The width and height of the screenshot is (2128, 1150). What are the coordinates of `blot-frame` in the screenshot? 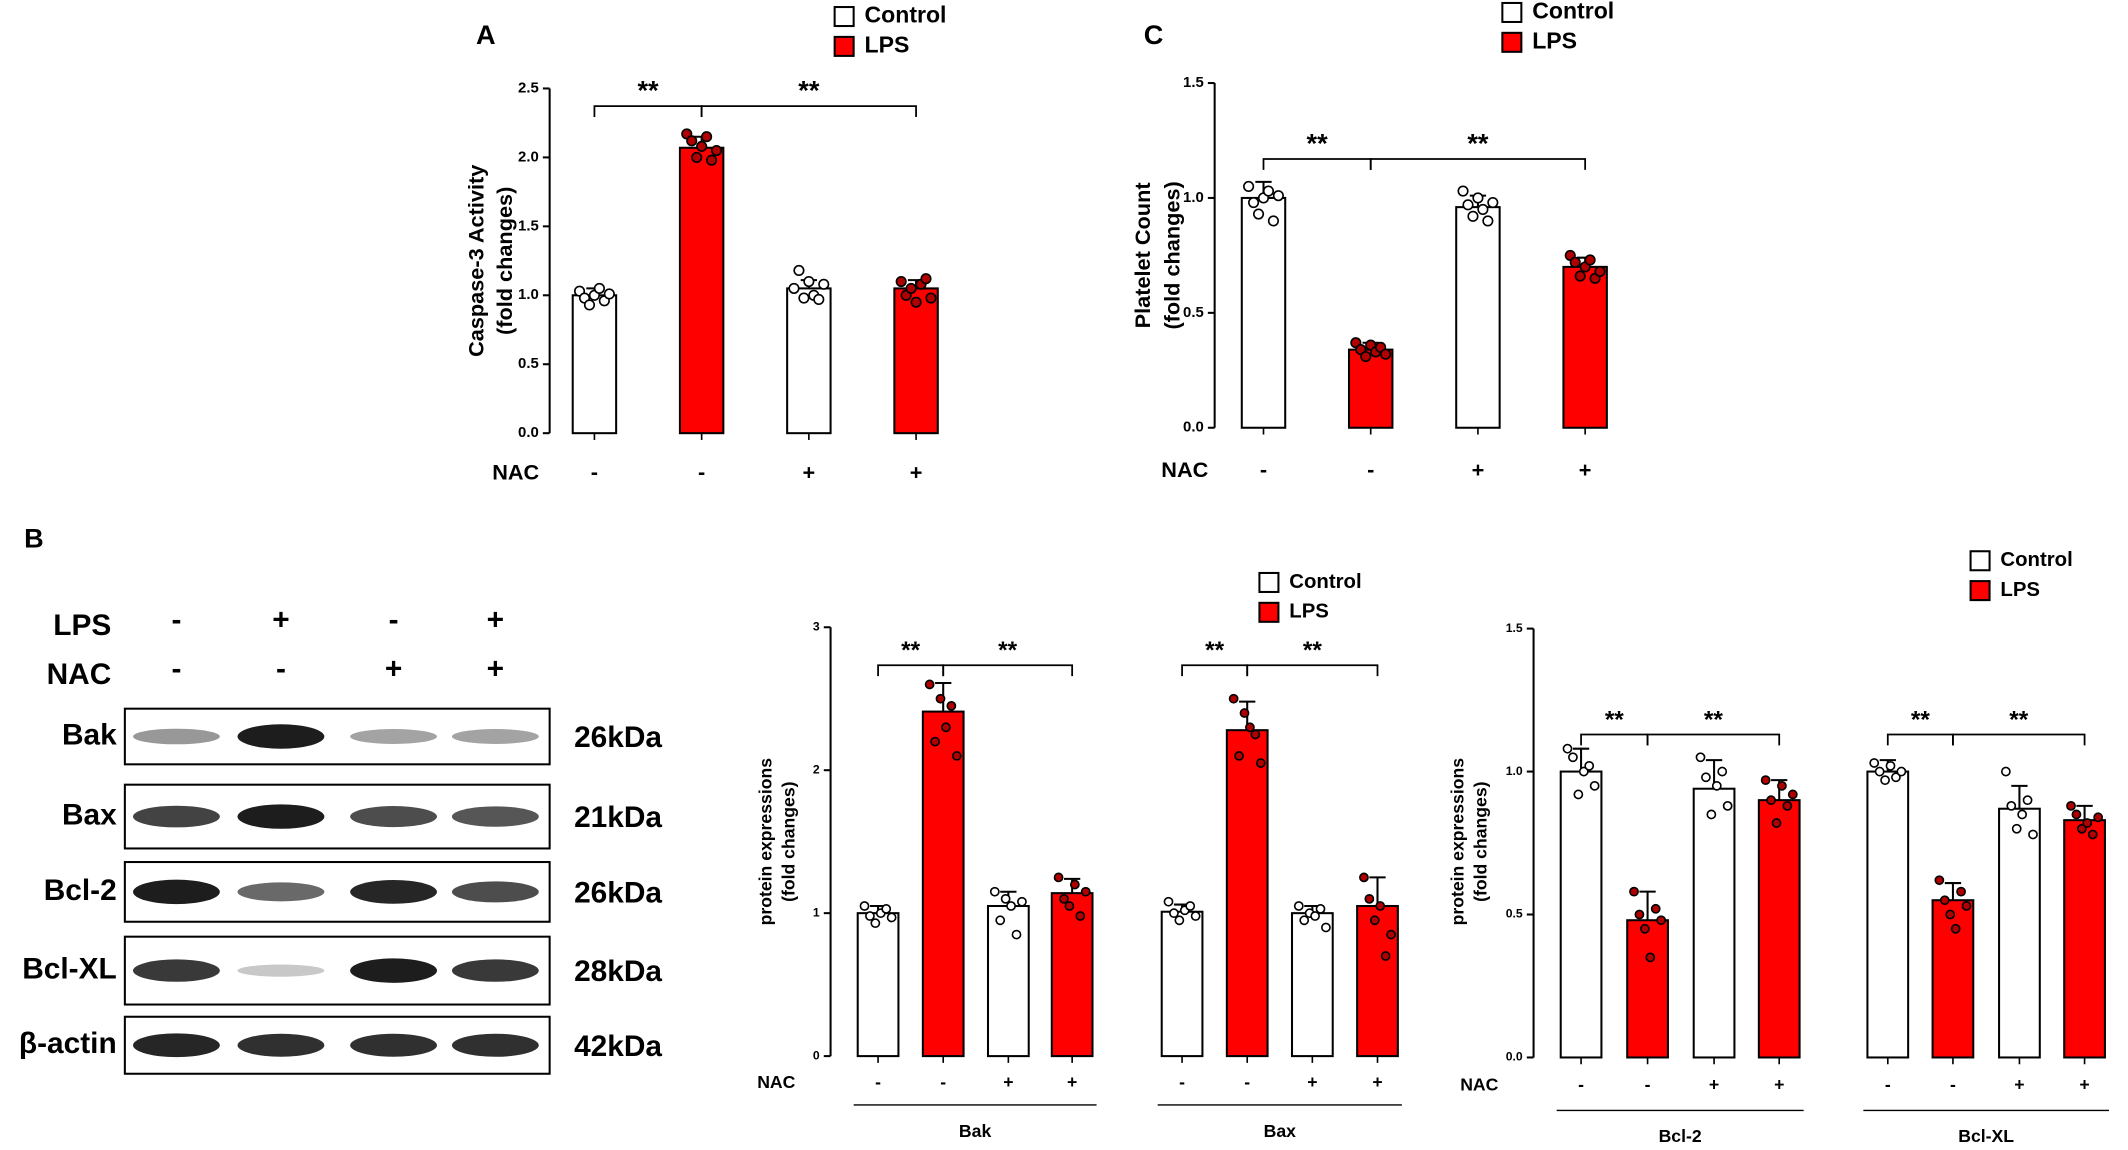 It's located at (337, 736).